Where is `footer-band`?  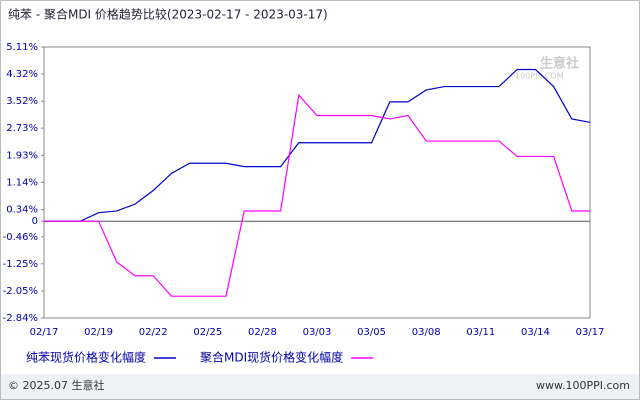 footer-band is located at coordinates (320, 386).